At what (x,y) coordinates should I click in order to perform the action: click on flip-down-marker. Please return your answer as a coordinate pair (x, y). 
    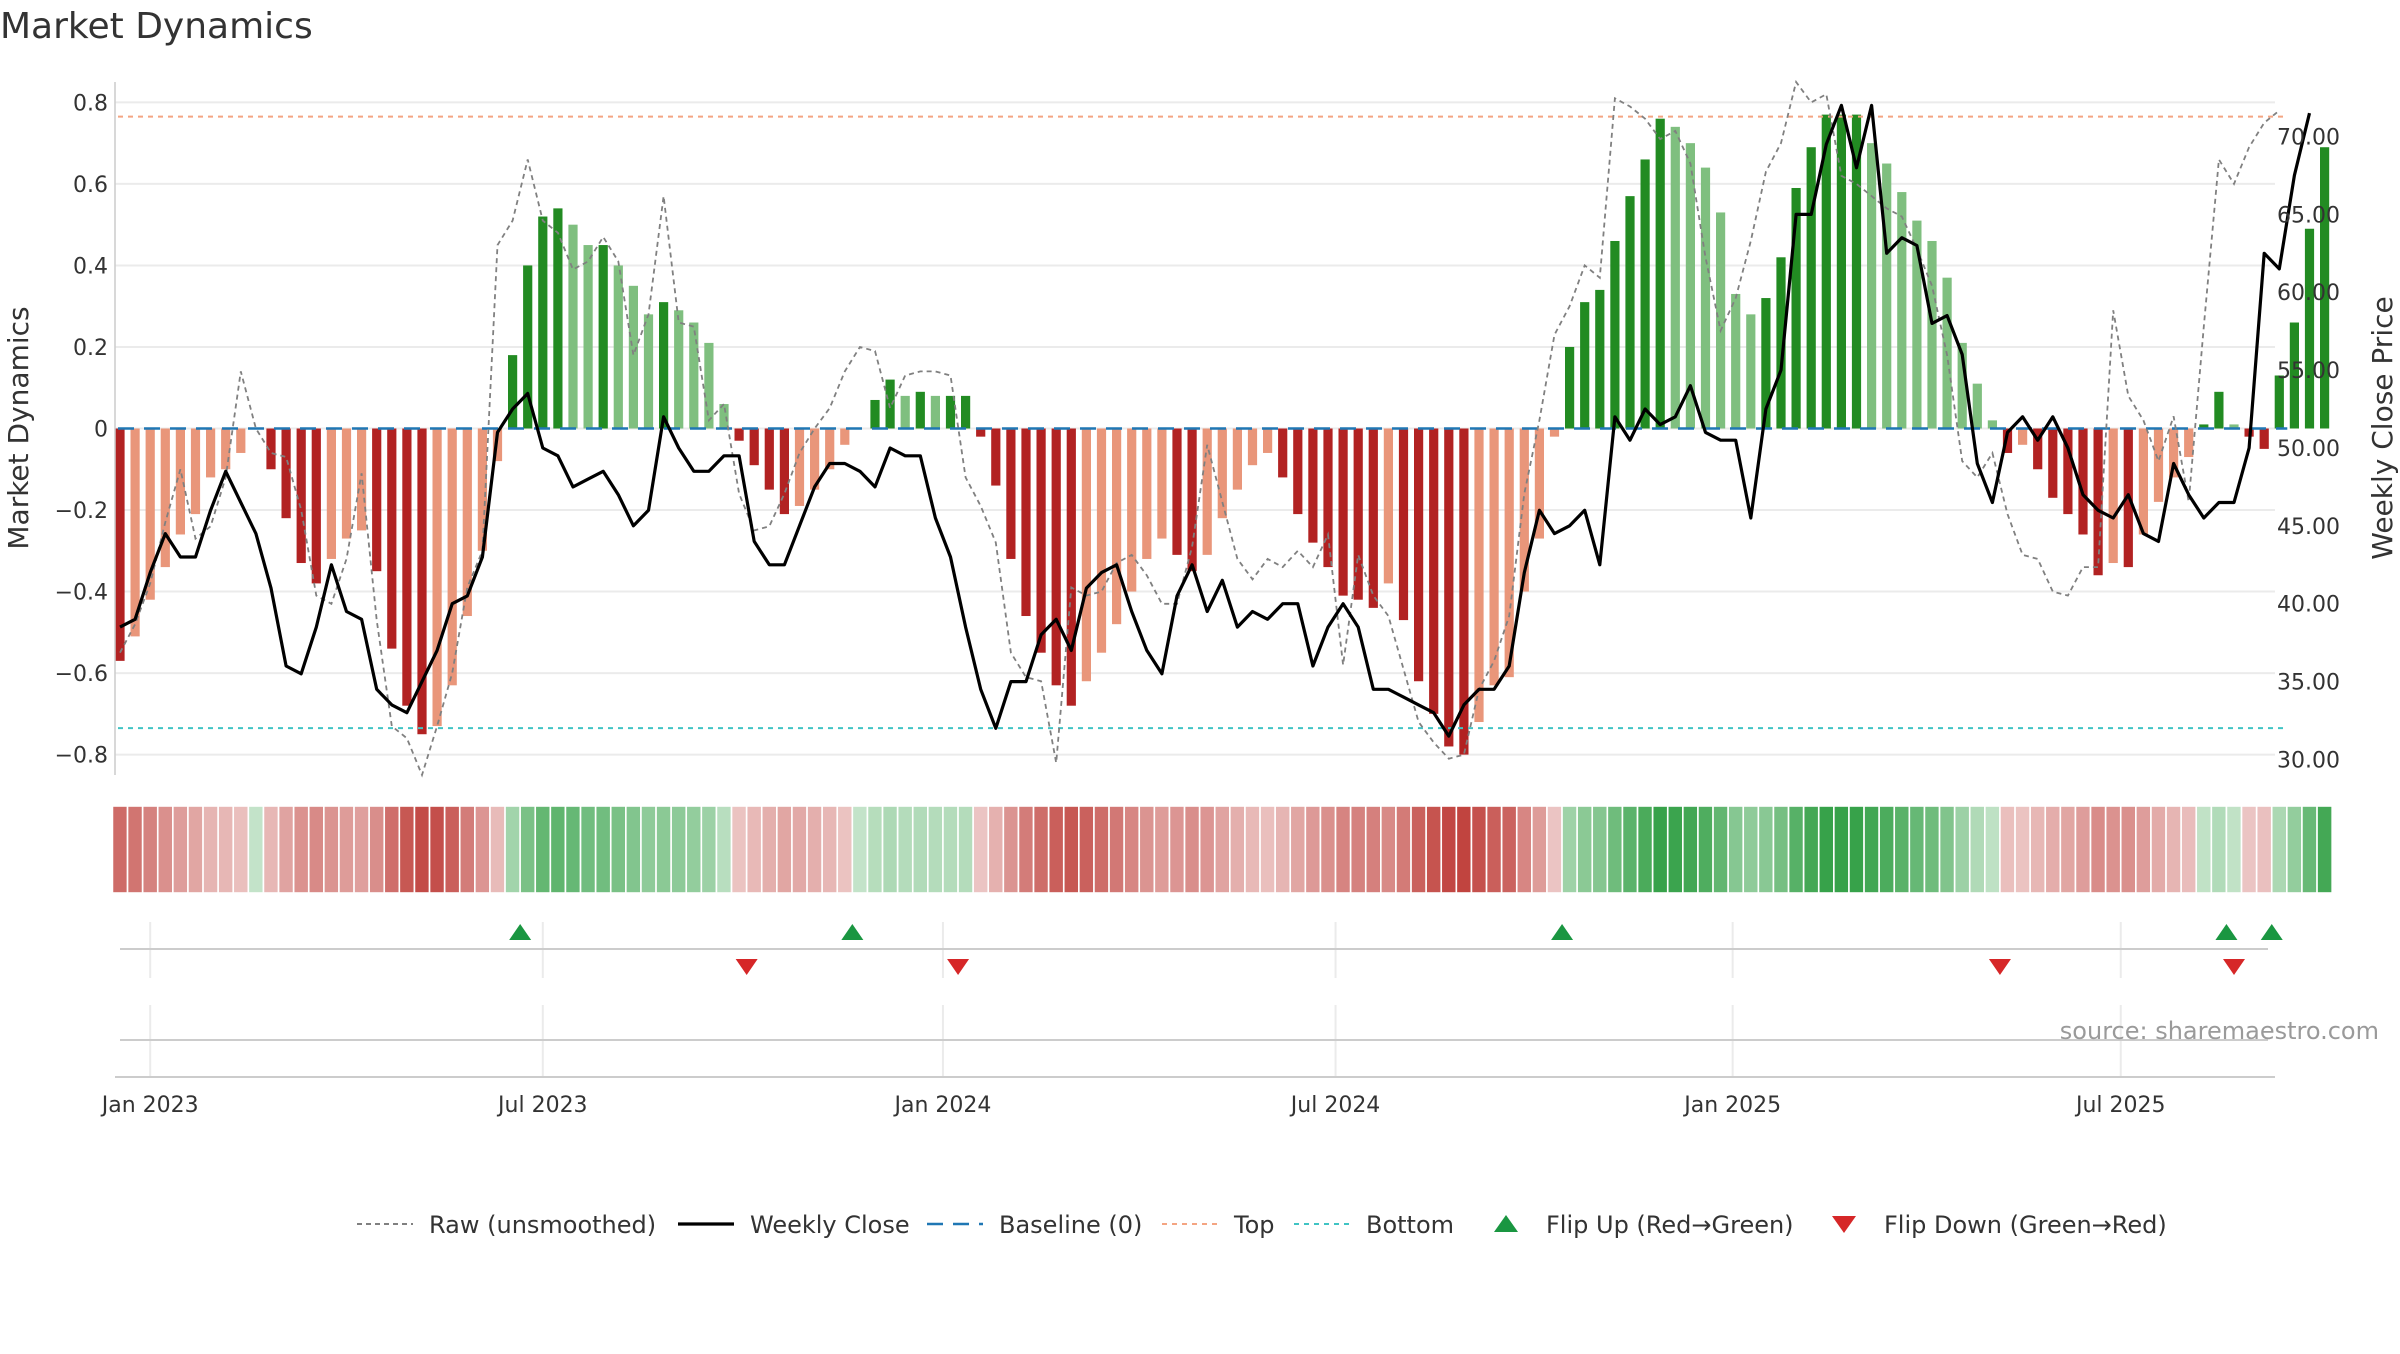
    Looking at the image, I should click on (1999, 967).